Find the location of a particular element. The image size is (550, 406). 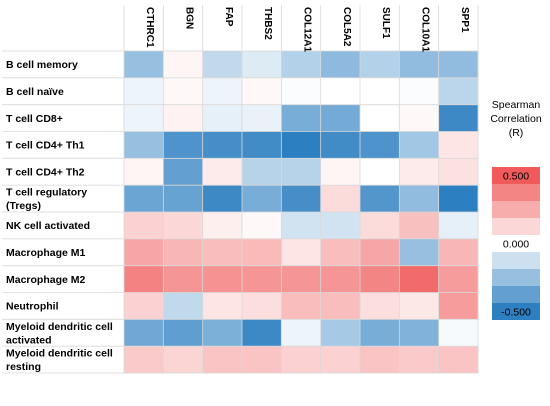

column-label-cthrc1: CTHRC1 is located at coordinates (149, 27).